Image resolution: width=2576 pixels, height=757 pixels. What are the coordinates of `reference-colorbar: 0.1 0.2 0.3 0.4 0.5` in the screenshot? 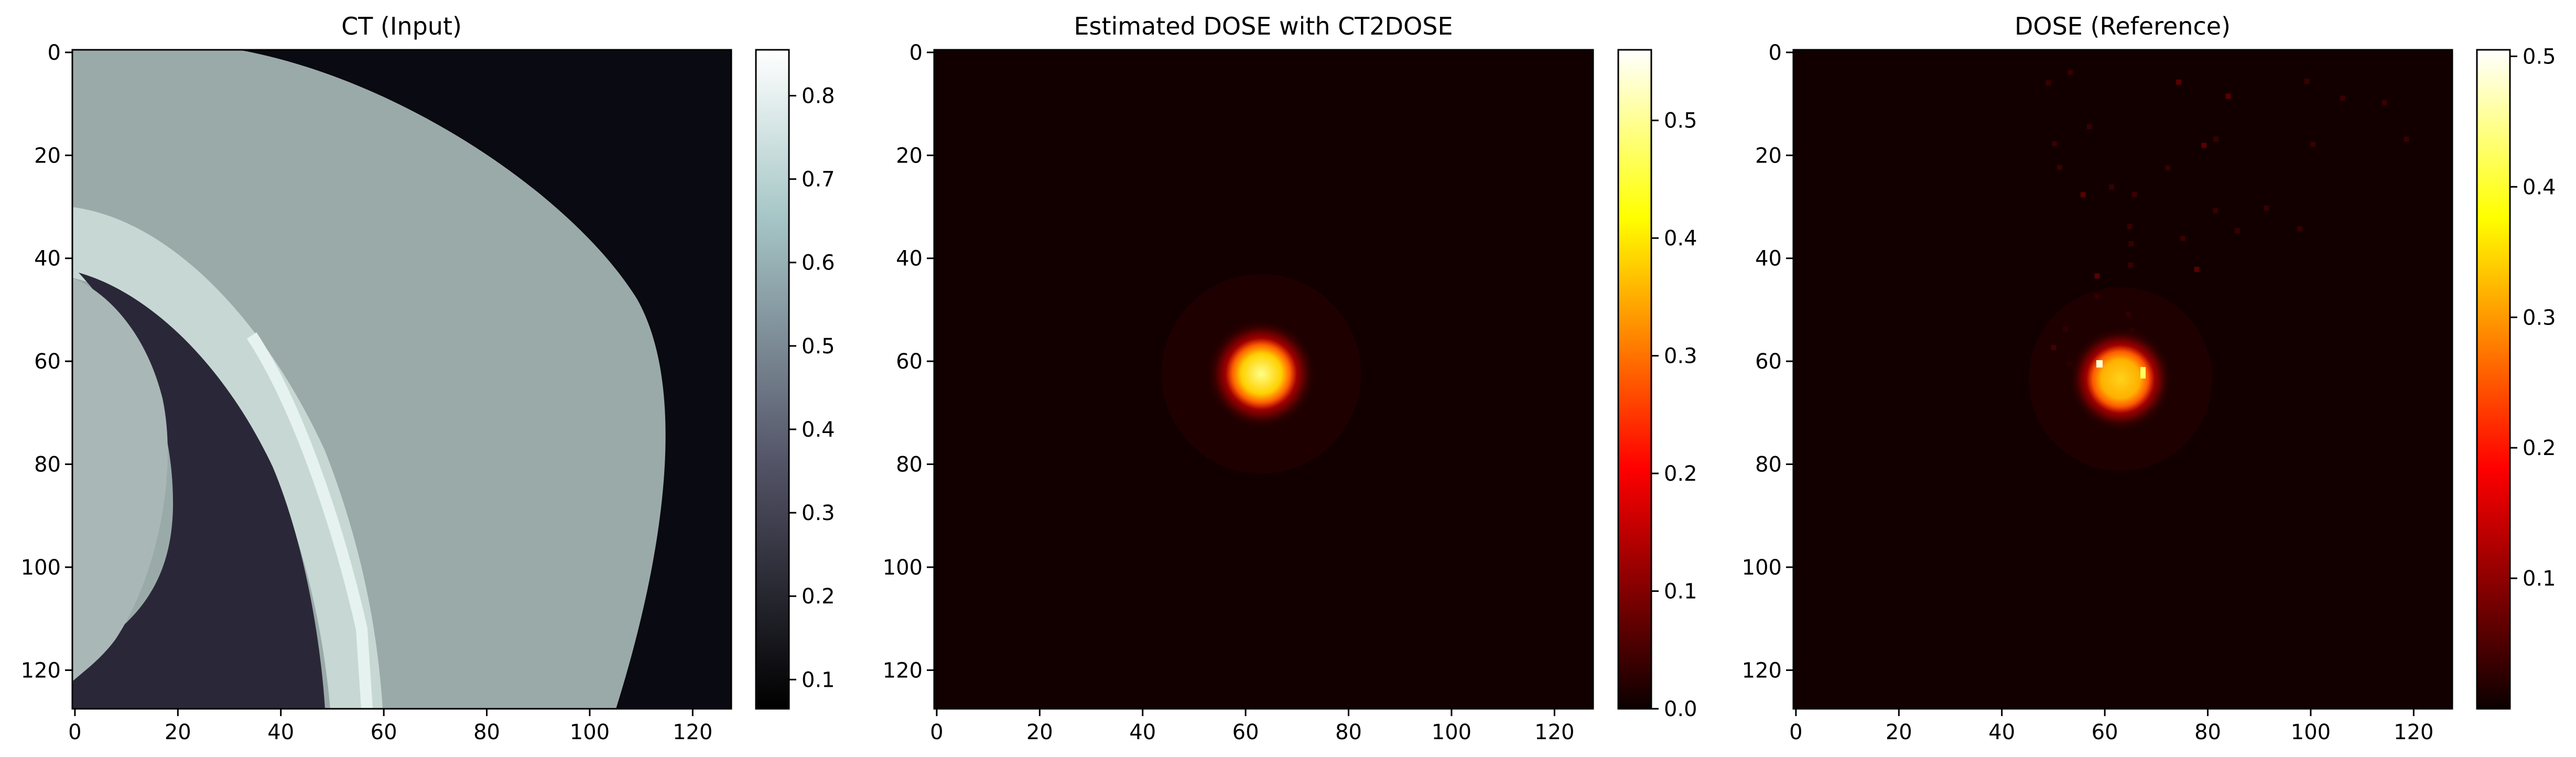 It's located at (2516, 378).